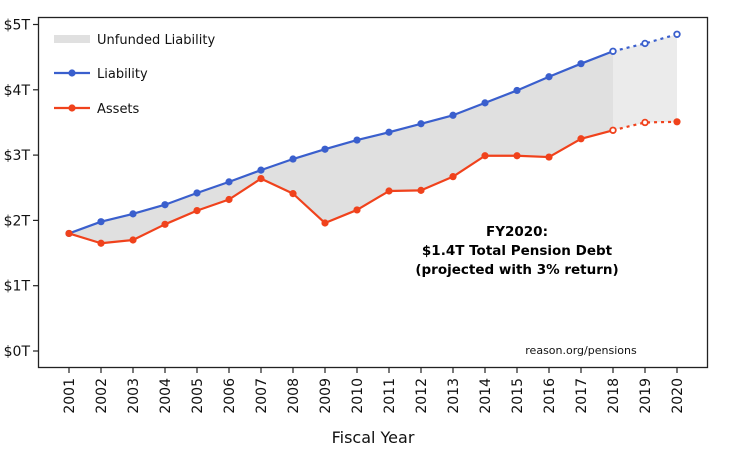 The height and width of the screenshot is (449, 729). I want to click on liability-point-2007, so click(261, 170).